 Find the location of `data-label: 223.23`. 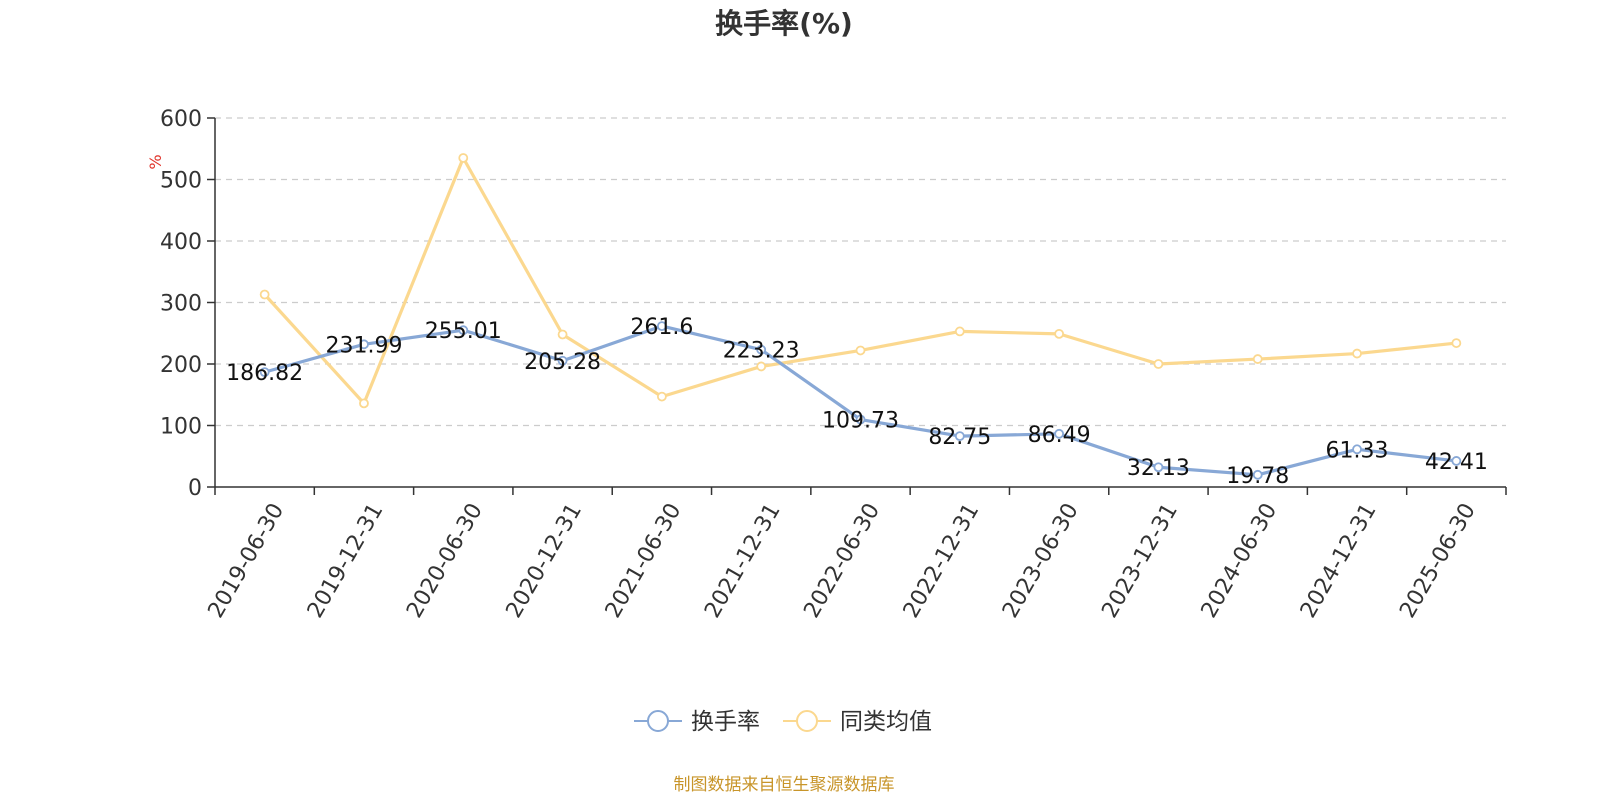

data-label: 223.23 is located at coordinates (761, 351).